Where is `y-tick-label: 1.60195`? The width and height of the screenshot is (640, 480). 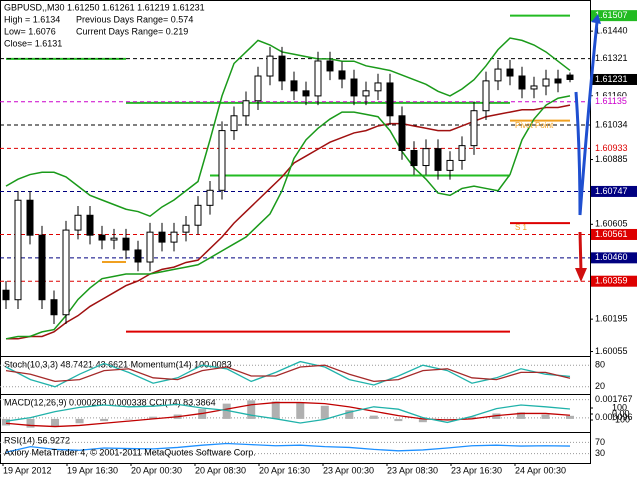
y-tick-label: 1.60195 is located at coordinates (611, 319).